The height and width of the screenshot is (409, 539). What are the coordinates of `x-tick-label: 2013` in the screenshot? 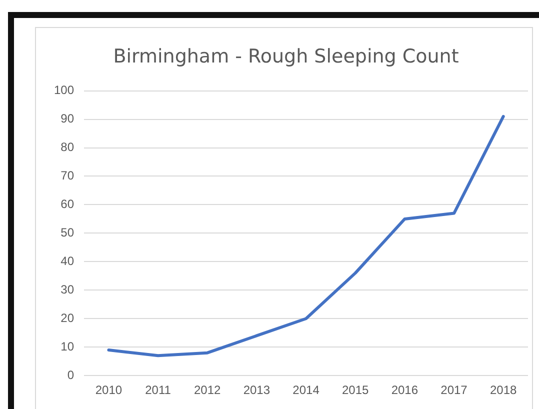 It's located at (256, 390).